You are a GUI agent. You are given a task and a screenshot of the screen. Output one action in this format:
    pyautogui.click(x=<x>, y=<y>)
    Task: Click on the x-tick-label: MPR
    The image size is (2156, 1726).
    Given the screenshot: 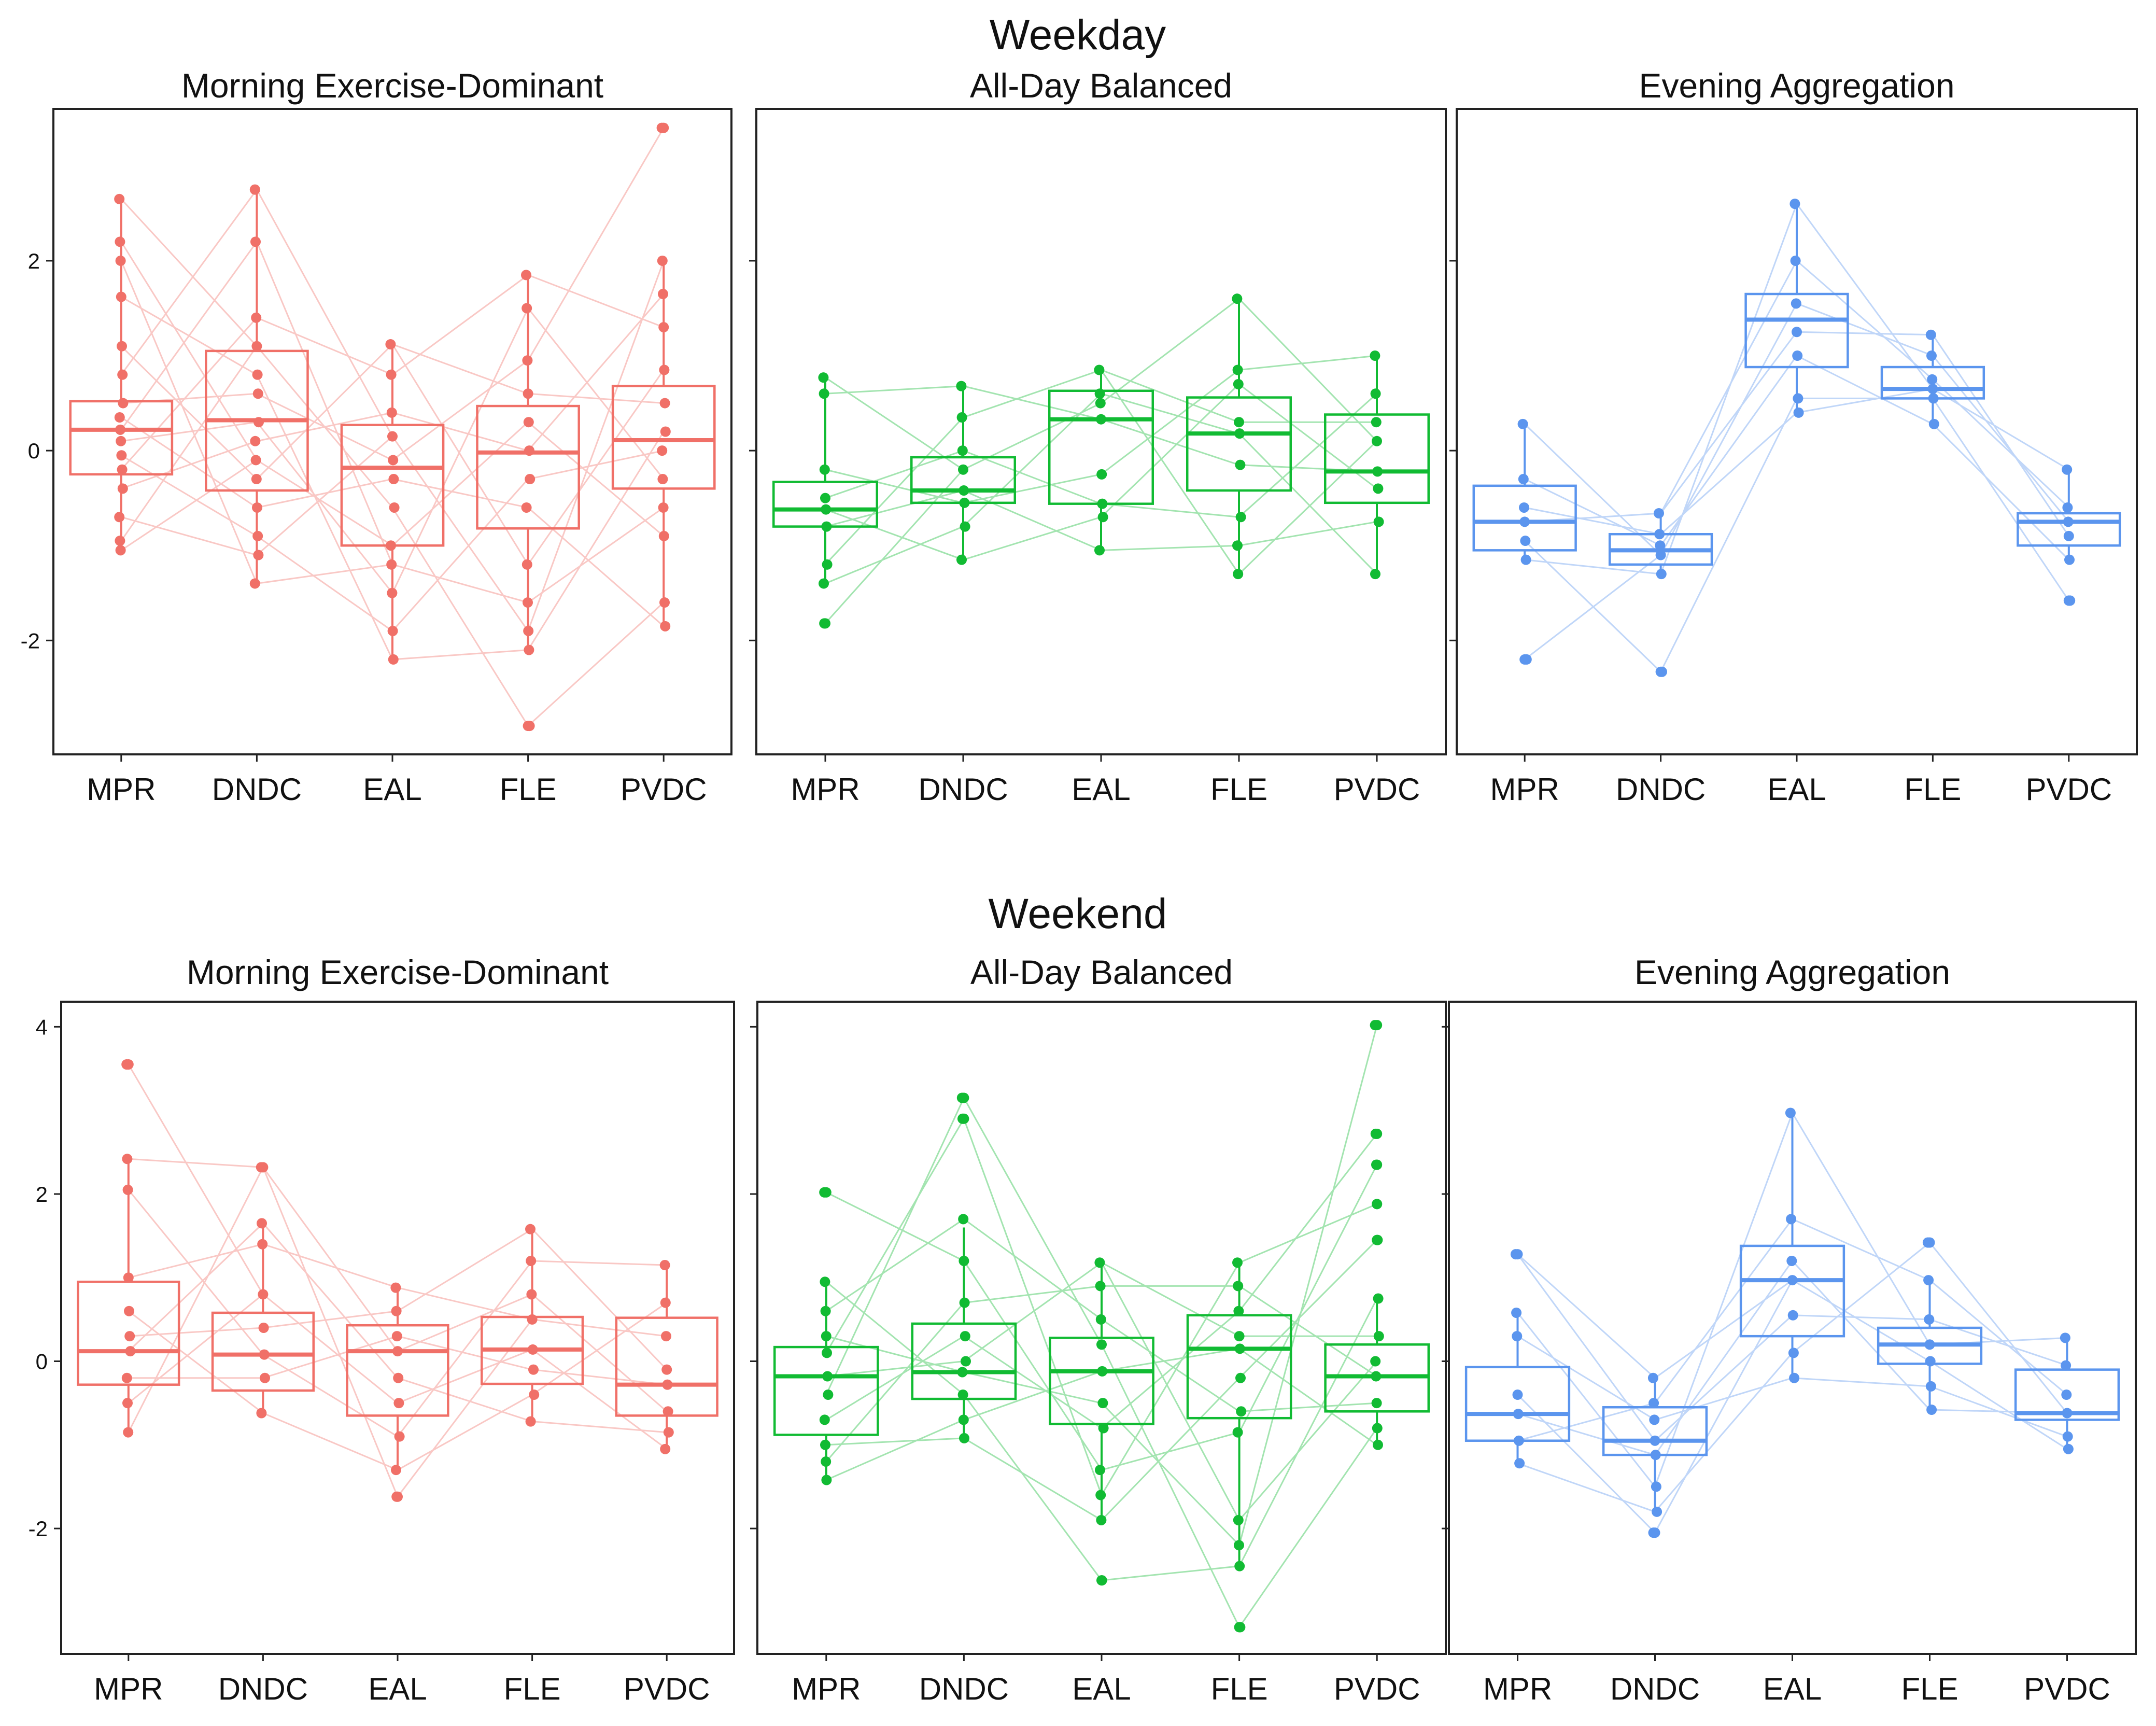 What is the action you would take?
    pyautogui.click(x=827, y=1689)
    